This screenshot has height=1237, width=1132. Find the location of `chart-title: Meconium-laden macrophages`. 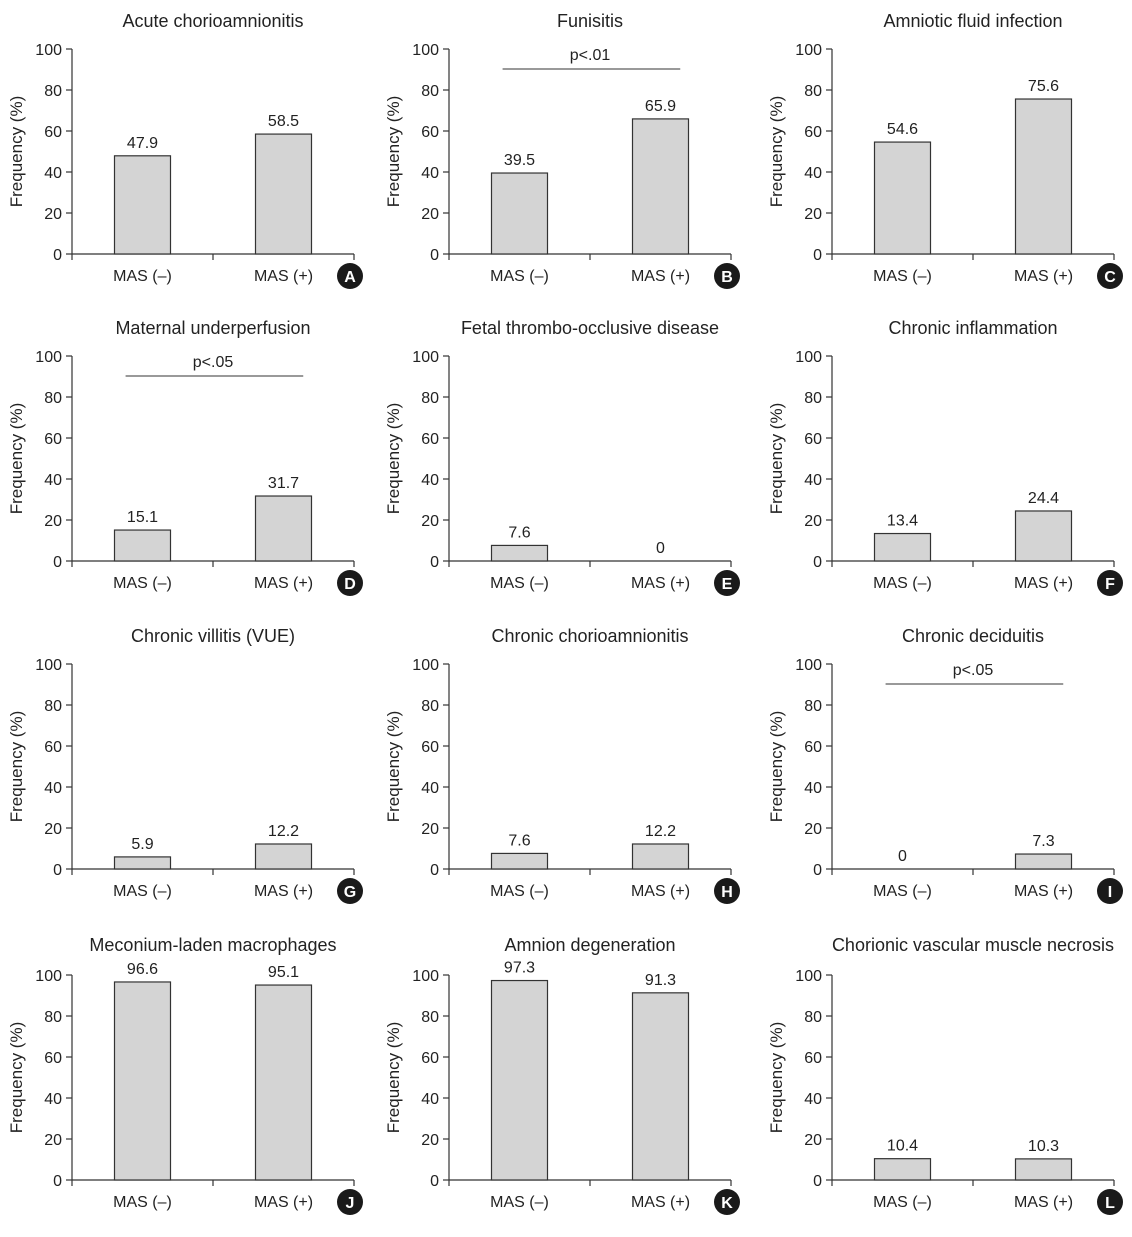

chart-title: Meconium-laden macrophages is located at coordinates (212, 945).